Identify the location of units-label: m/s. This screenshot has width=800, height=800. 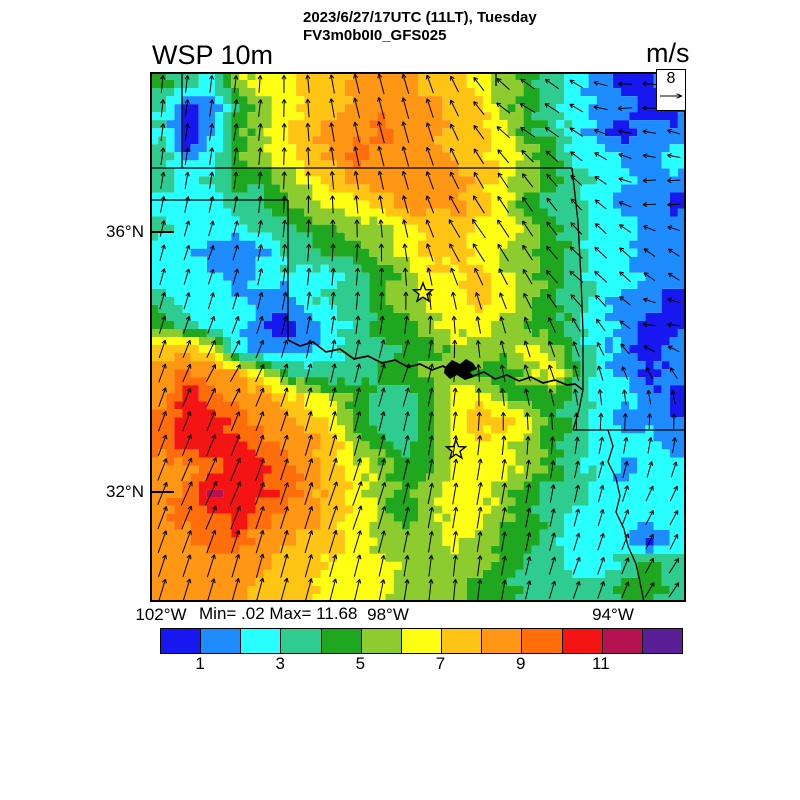
(668, 53).